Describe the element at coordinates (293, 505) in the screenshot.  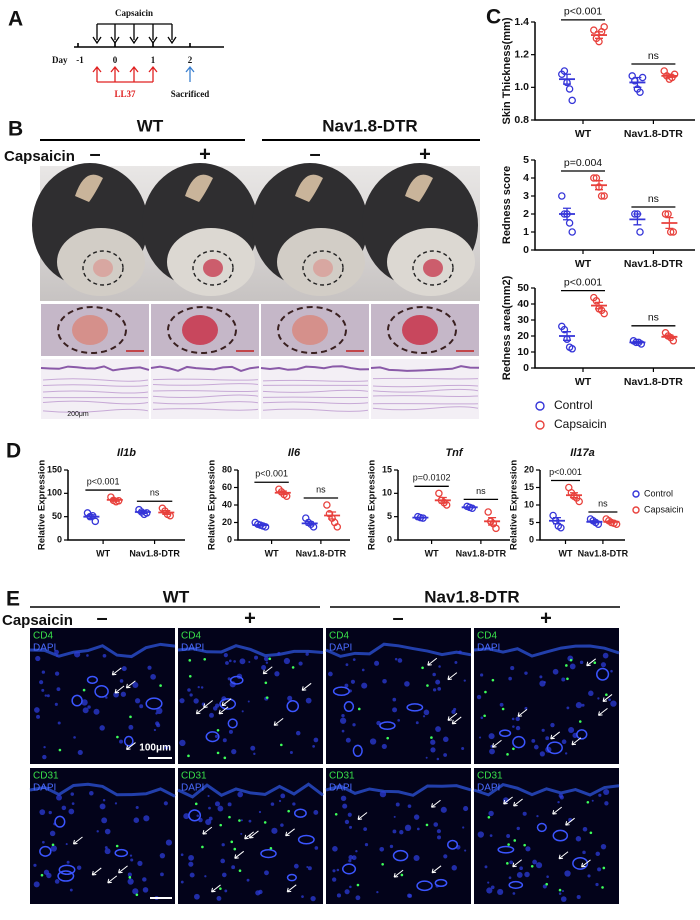
I see `axes` at that location.